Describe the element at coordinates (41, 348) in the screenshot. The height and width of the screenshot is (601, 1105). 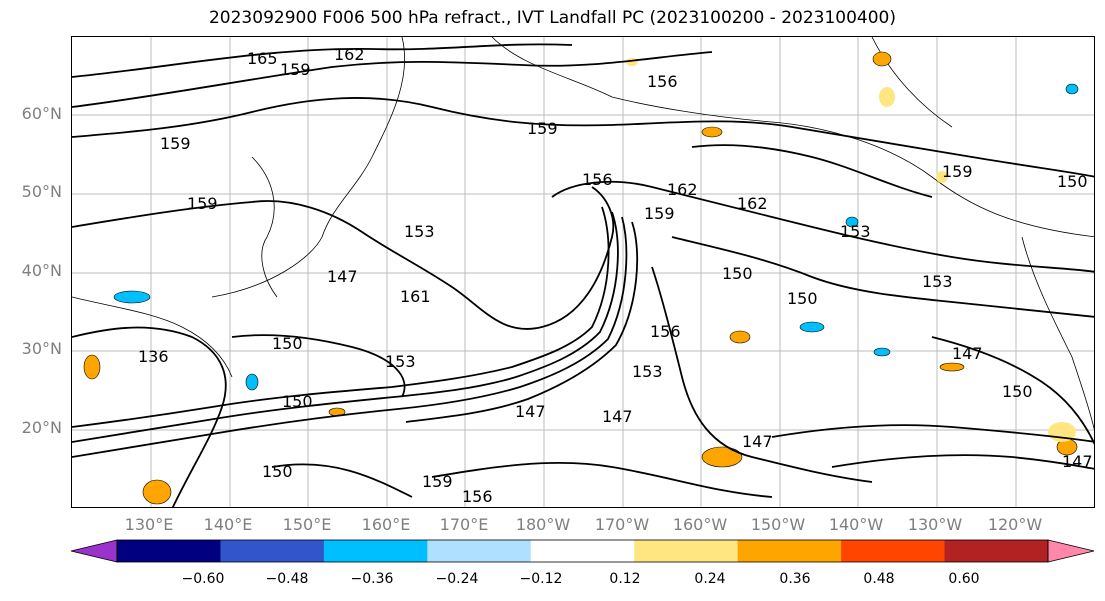
I see `lat-label-30n: 30°N` at that location.